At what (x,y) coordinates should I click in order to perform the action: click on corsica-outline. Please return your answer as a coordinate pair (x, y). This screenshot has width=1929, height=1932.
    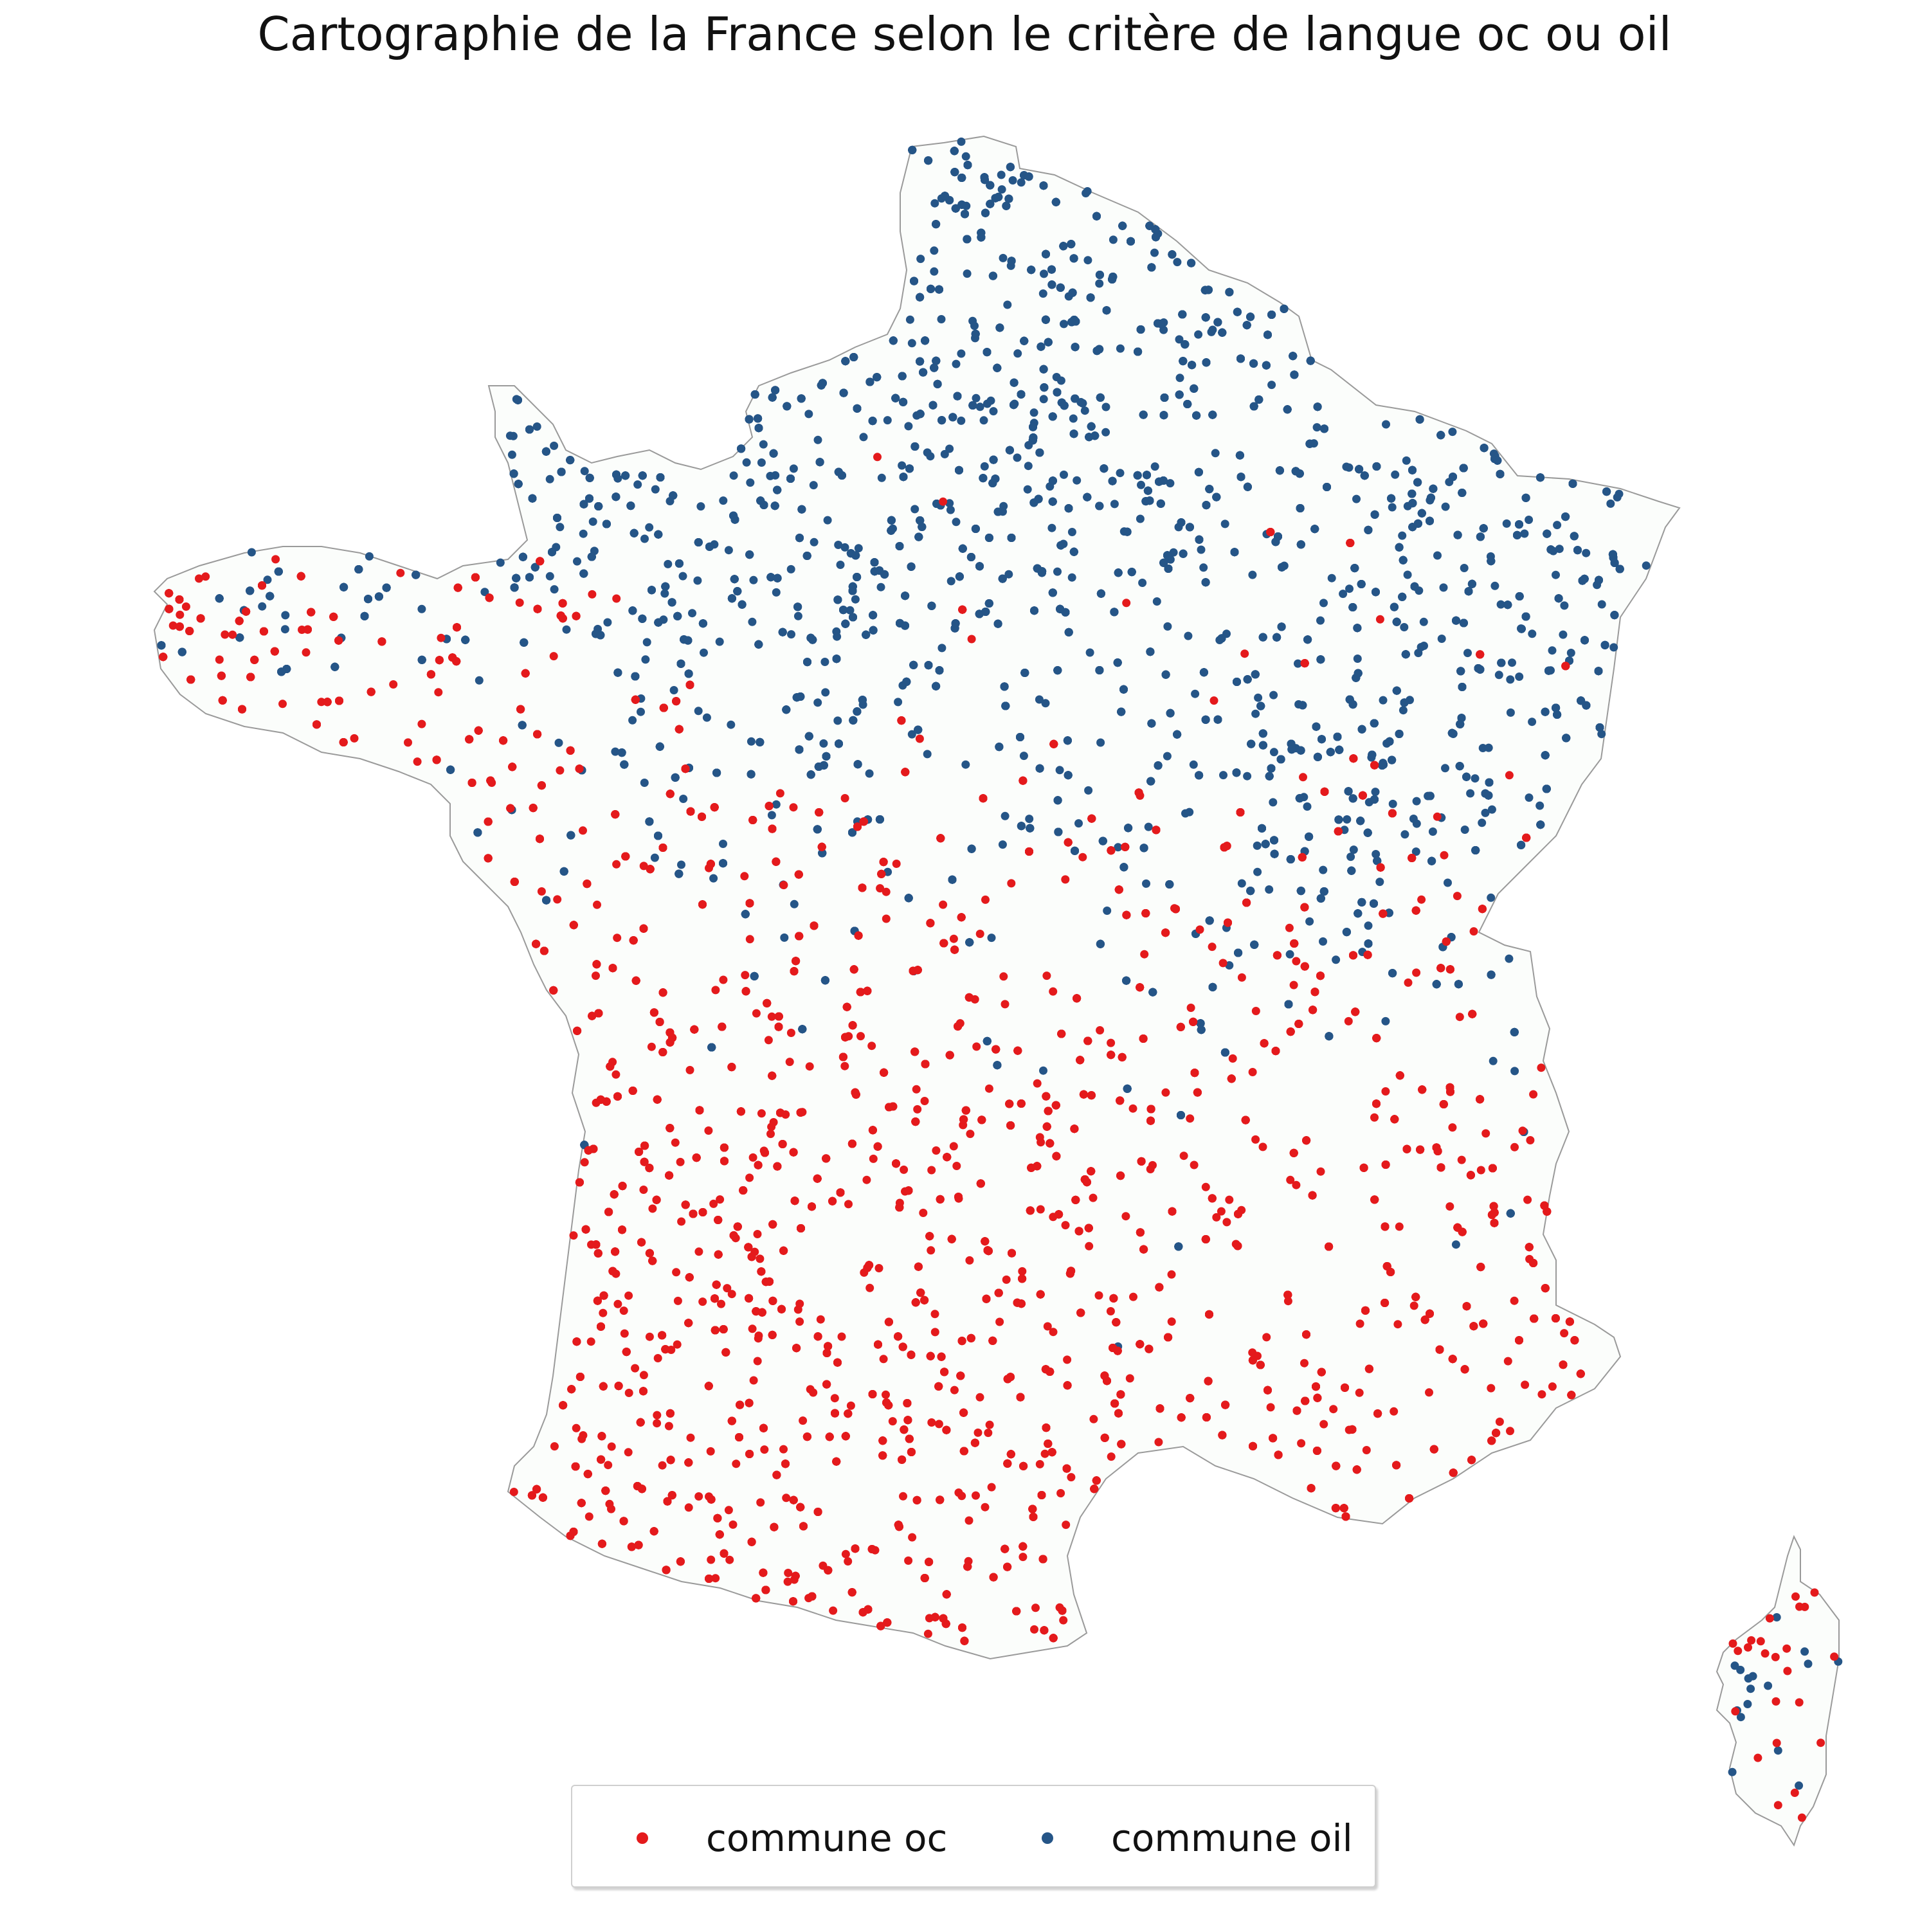
    Looking at the image, I should click on (1778, 1691).